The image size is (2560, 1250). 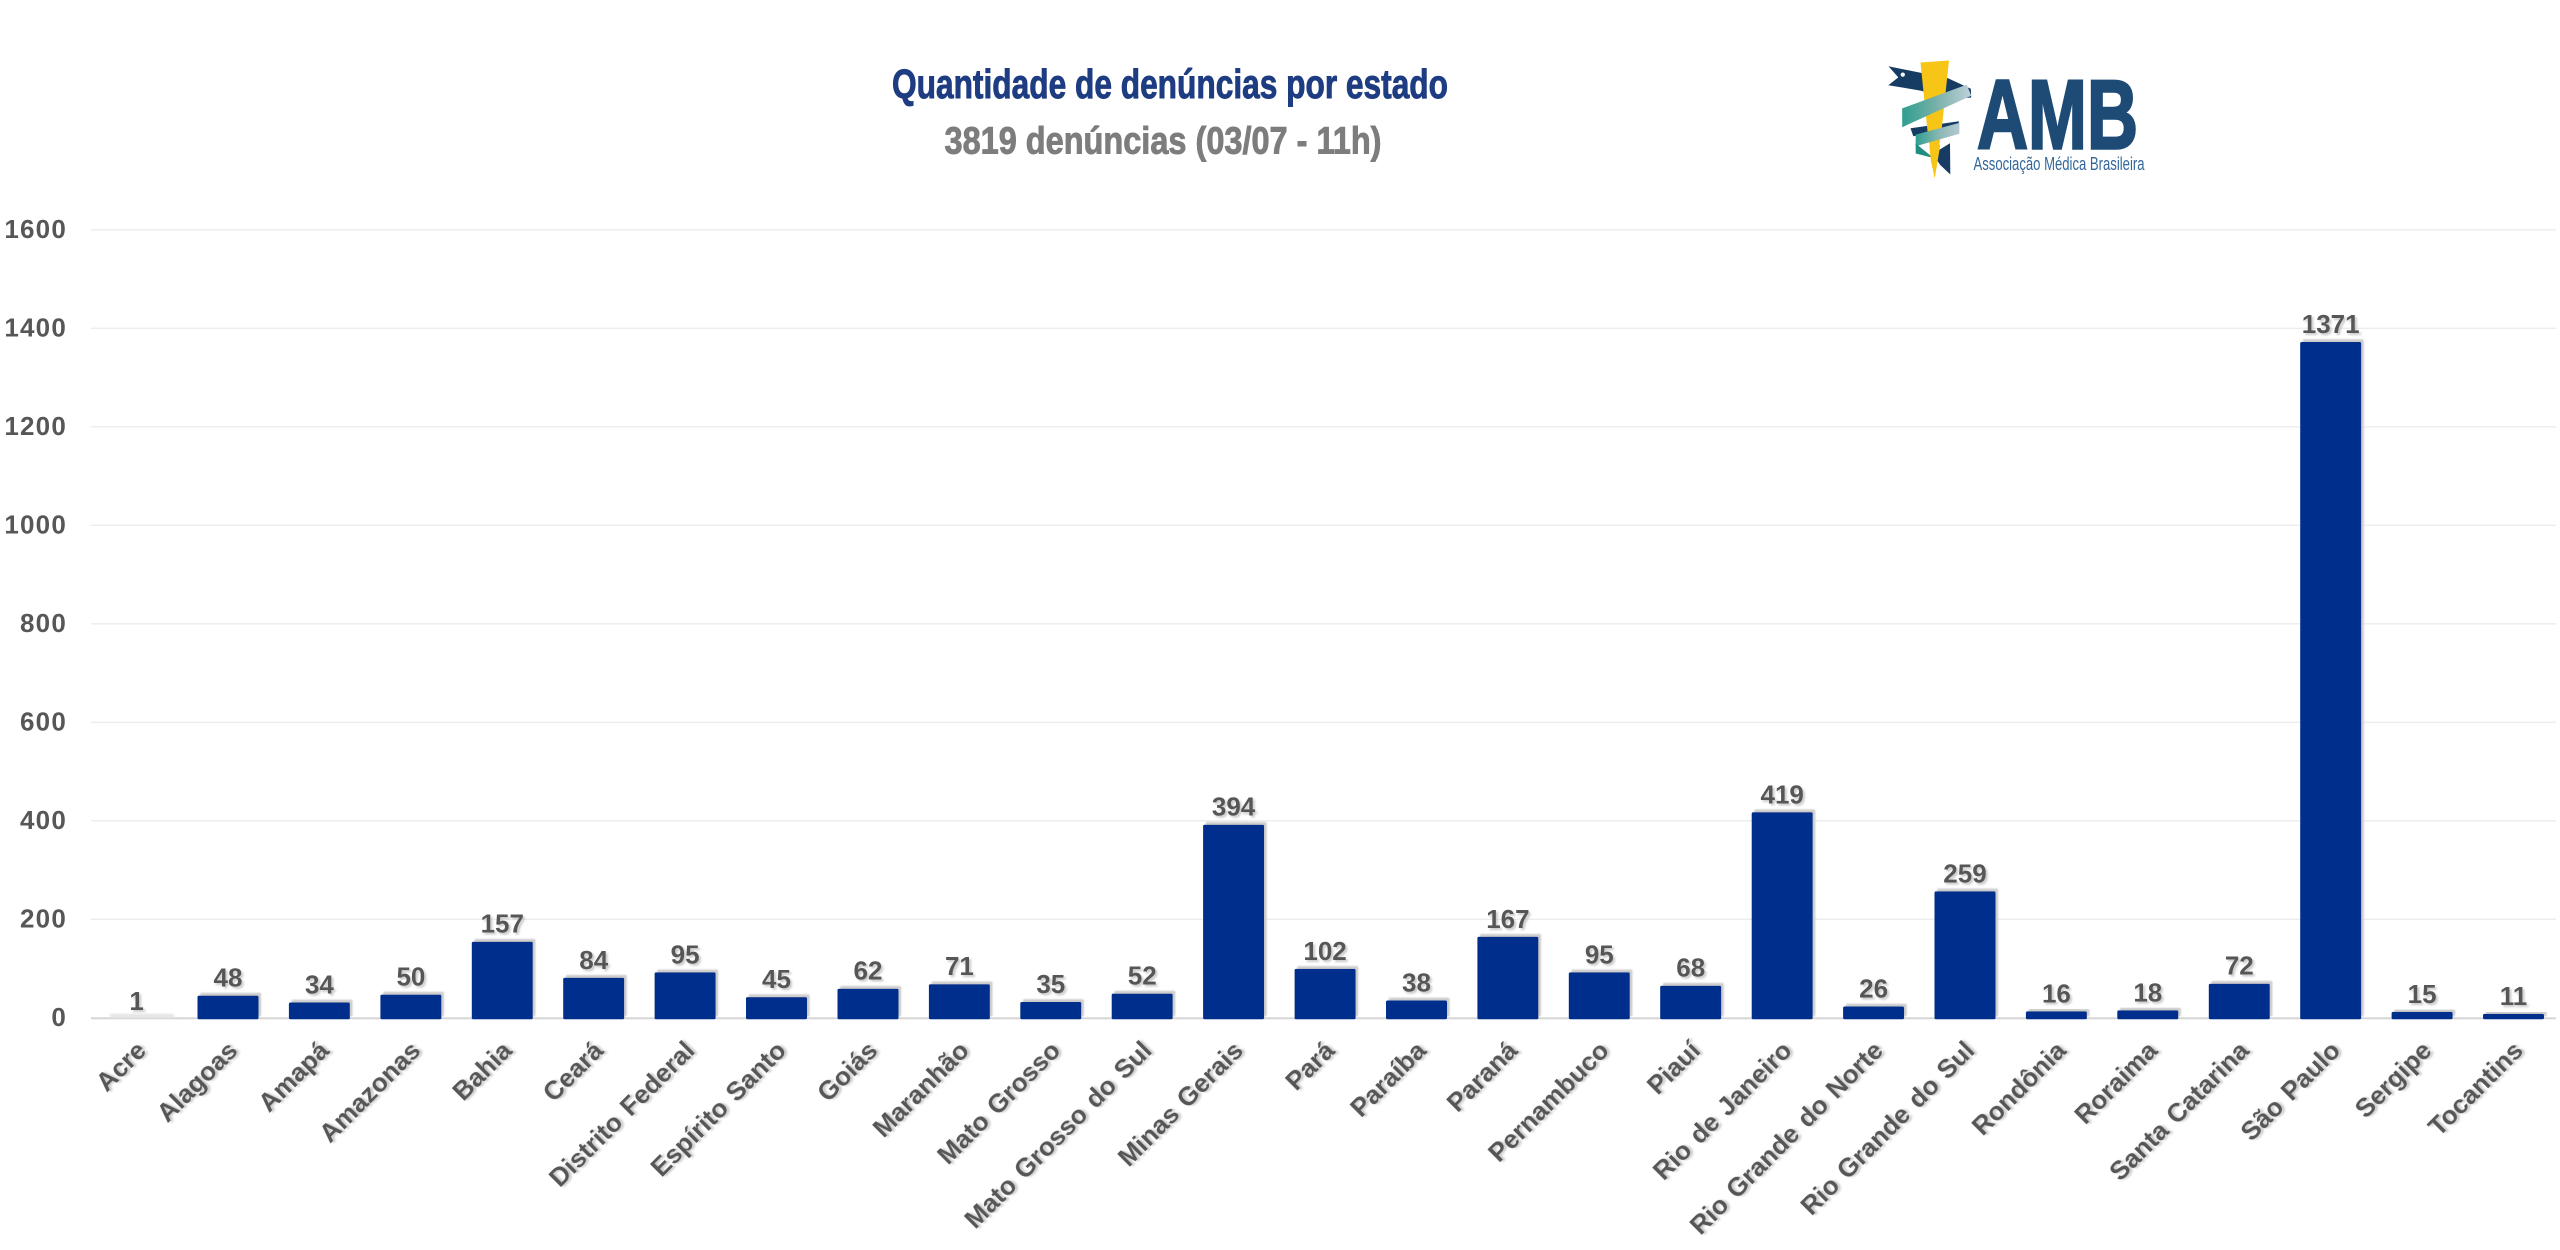 What do you see at coordinates (2331, 324) in the screenshot?
I see `svg-text: 1371` at bounding box center [2331, 324].